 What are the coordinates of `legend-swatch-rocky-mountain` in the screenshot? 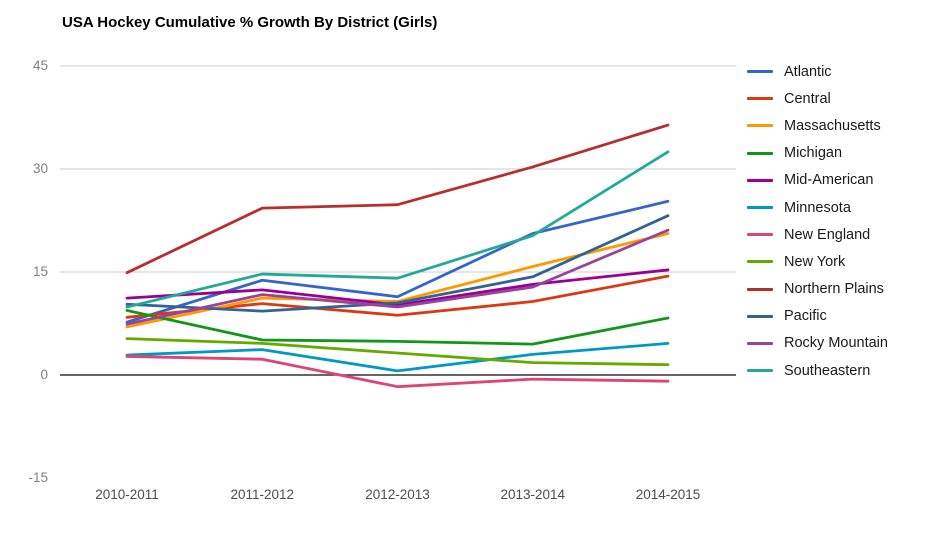 It's located at (760, 343).